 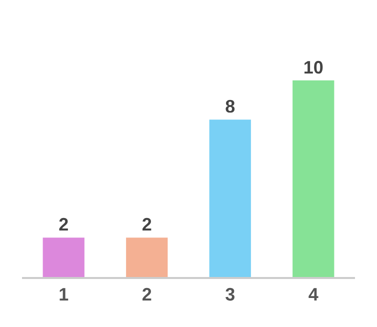 What do you see at coordinates (313, 294) in the screenshot?
I see `x-tick-label: 4` at bounding box center [313, 294].